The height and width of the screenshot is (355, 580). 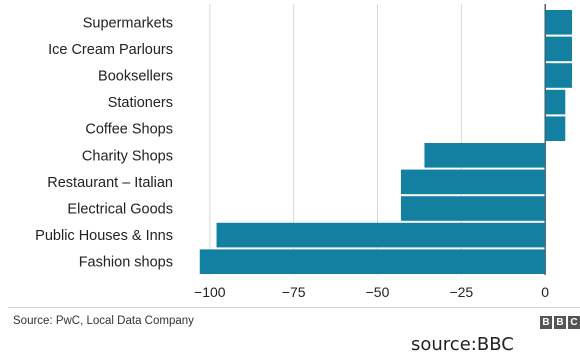 I want to click on source-note: Source: PwC, Local Data Company, so click(x=103, y=321).